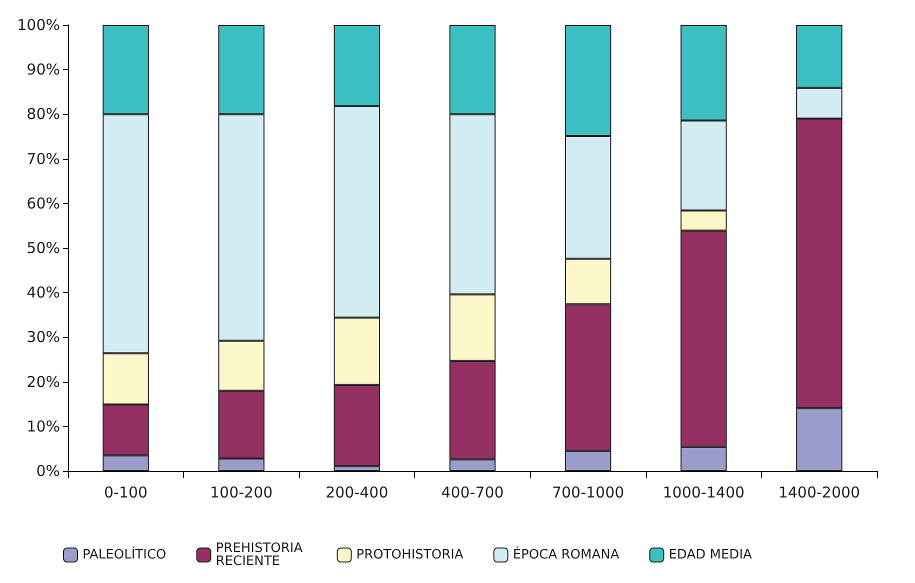 This screenshot has height=583, width=915. Describe the element at coordinates (357, 493) in the screenshot. I see `x-tick-label: 200-400` at that location.